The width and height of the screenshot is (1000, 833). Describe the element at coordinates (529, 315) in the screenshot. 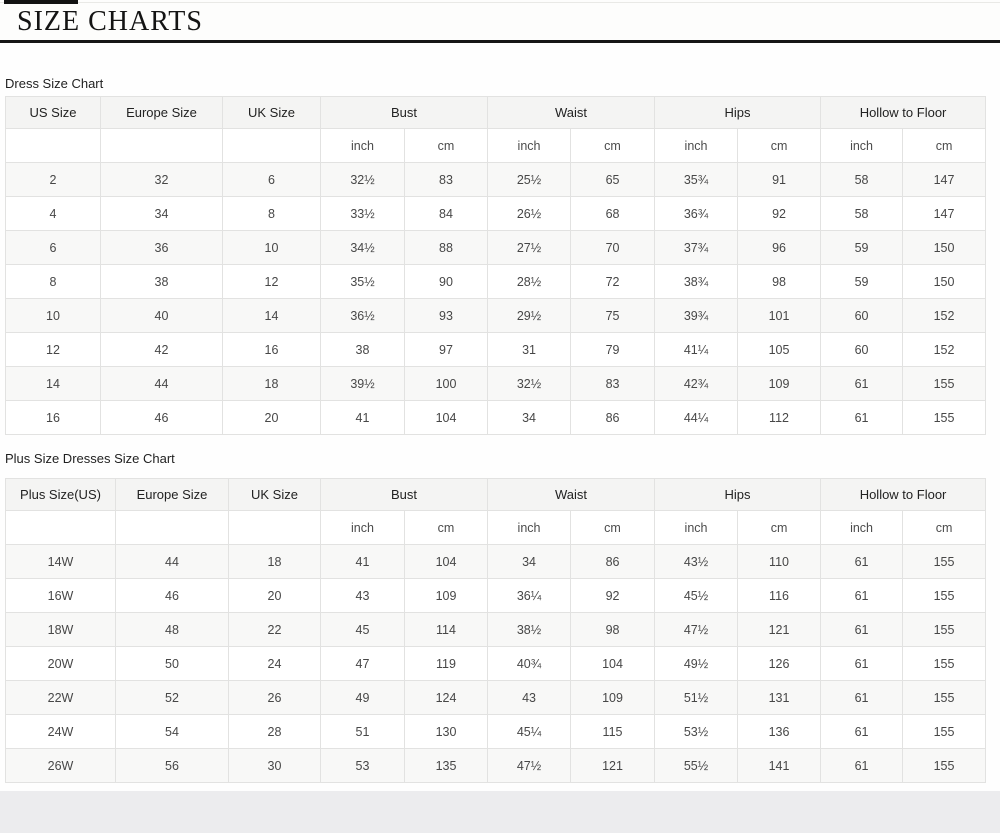

I see `table-cell: 29½` at that location.